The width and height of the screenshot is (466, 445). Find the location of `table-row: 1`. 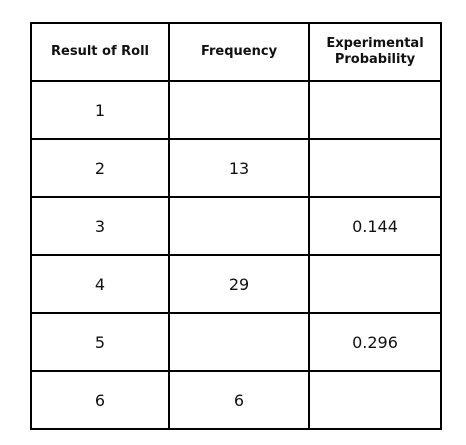

table-row: 1 is located at coordinates (236, 110).